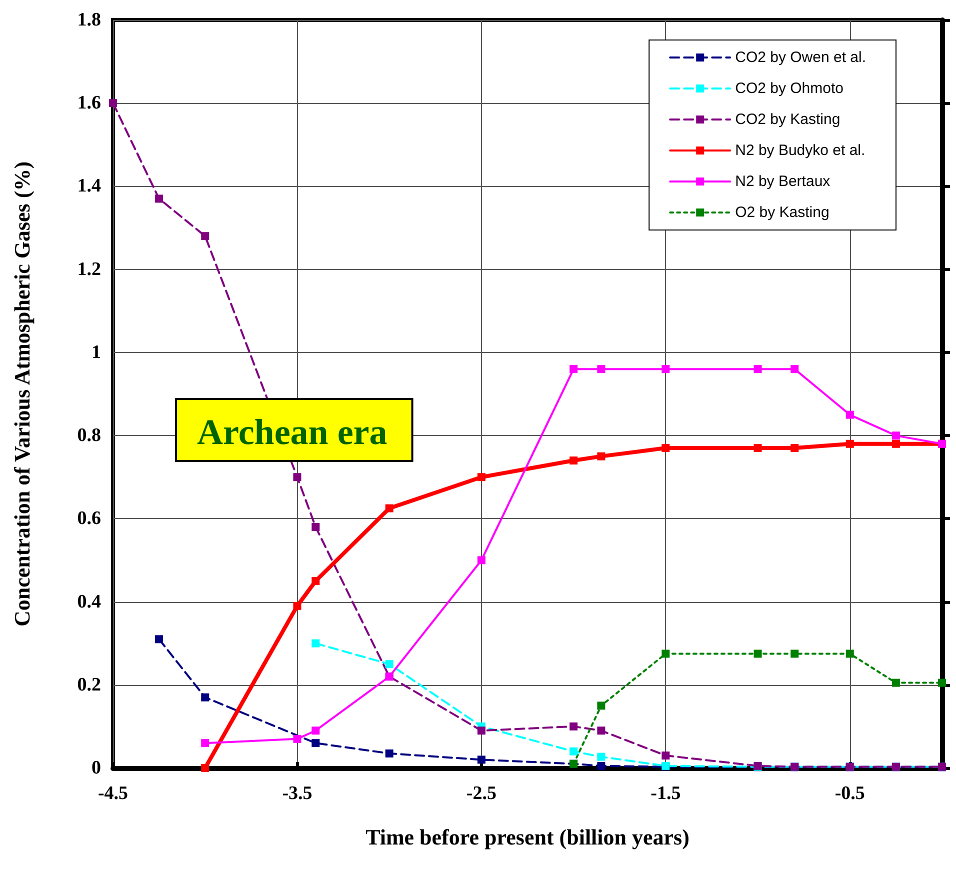 This screenshot has height=877, width=956. Describe the element at coordinates (292, 432) in the screenshot. I see `annotation: Archean era` at that location.